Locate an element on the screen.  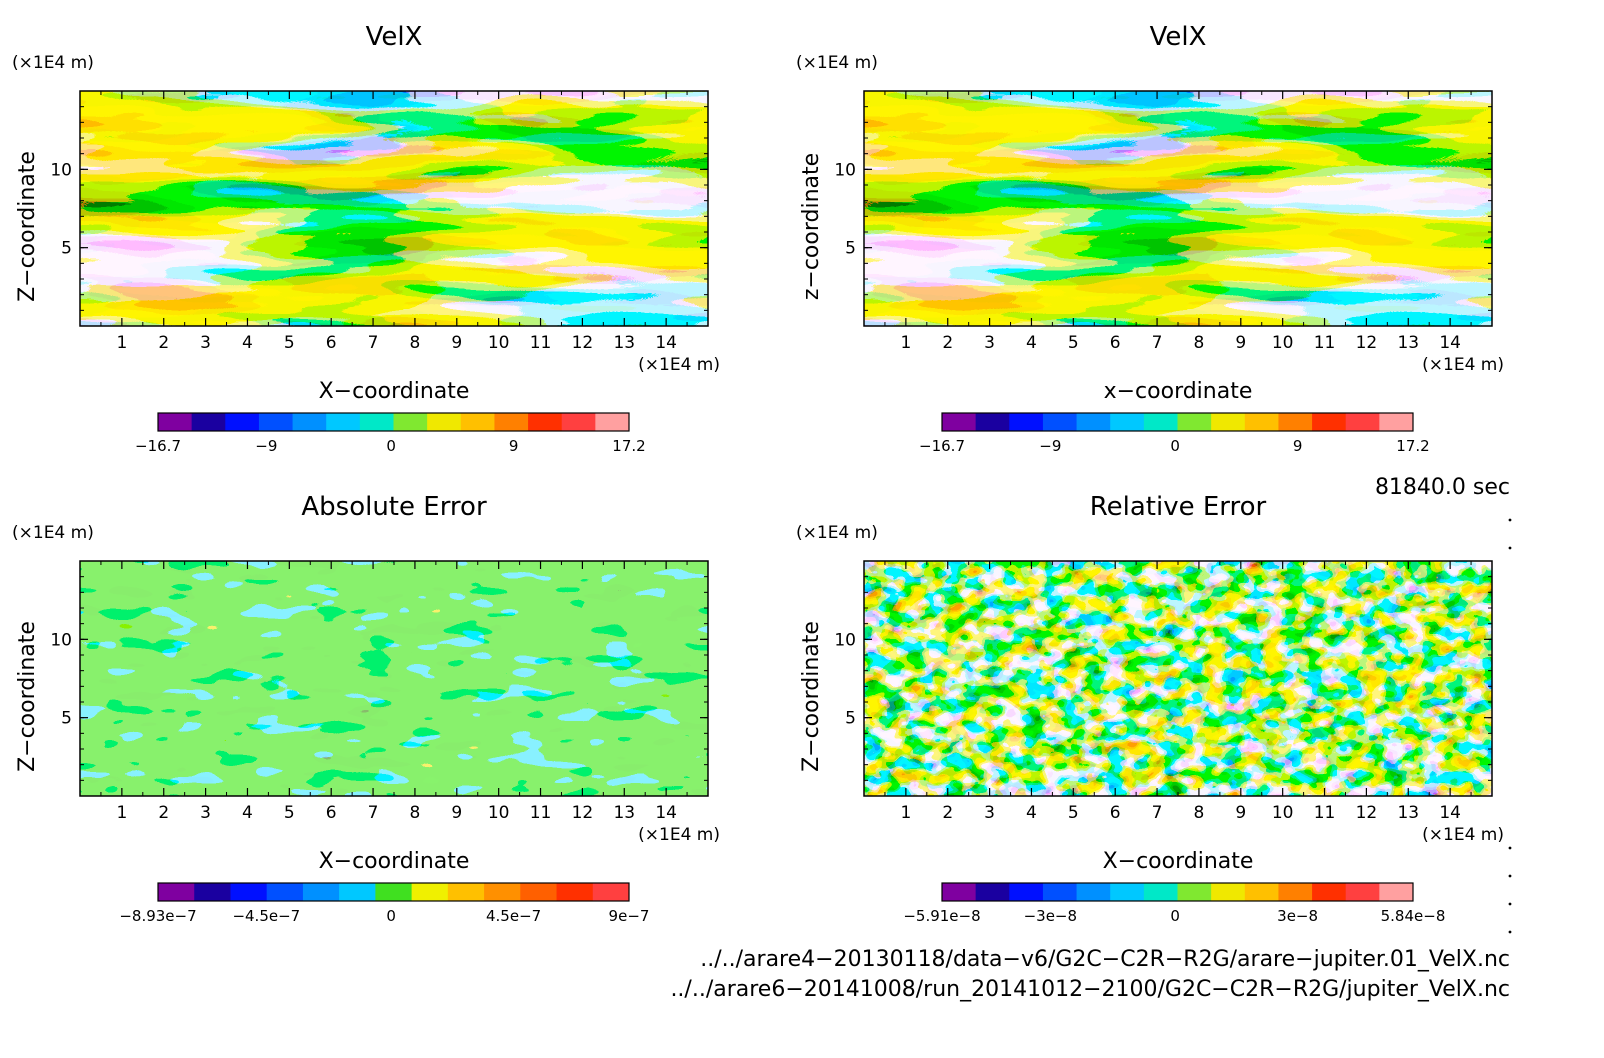
colorbar-label: 9e−7 is located at coordinates (629, 916).